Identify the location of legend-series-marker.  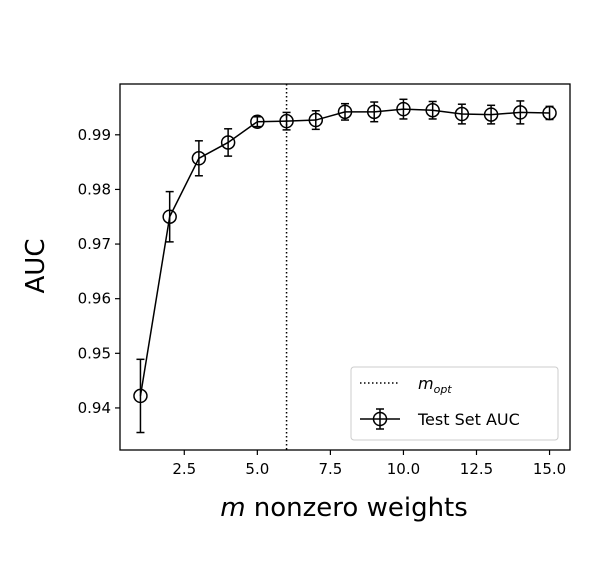
(380, 419).